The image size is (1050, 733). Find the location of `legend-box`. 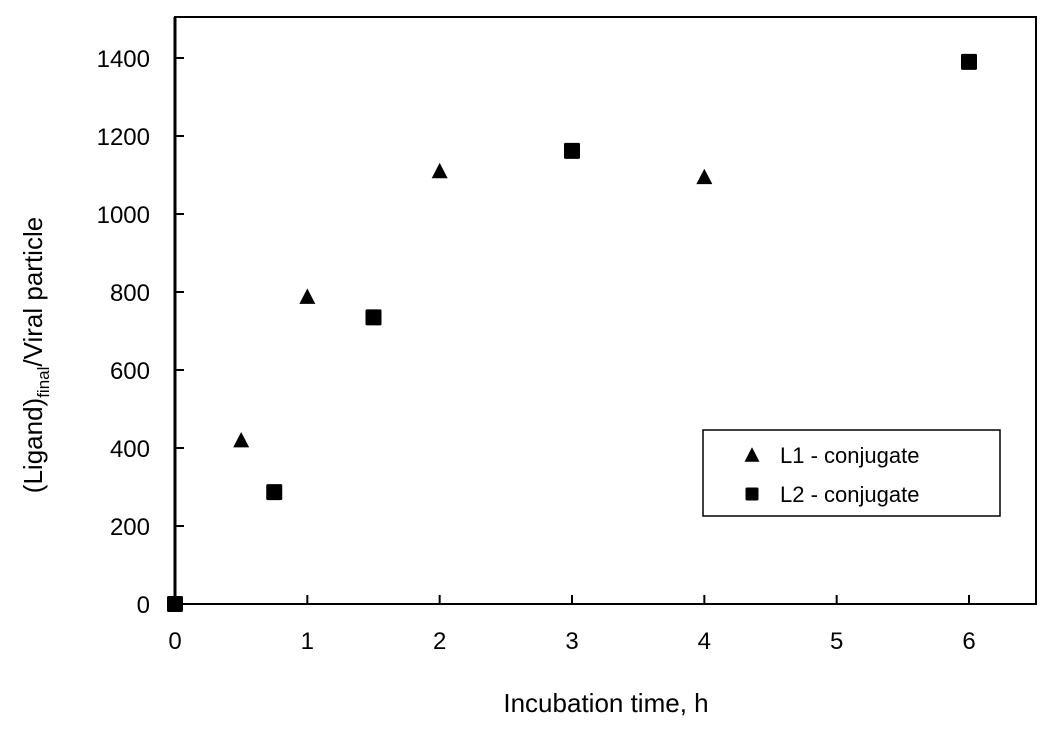

legend-box is located at coordinates (851, 473).